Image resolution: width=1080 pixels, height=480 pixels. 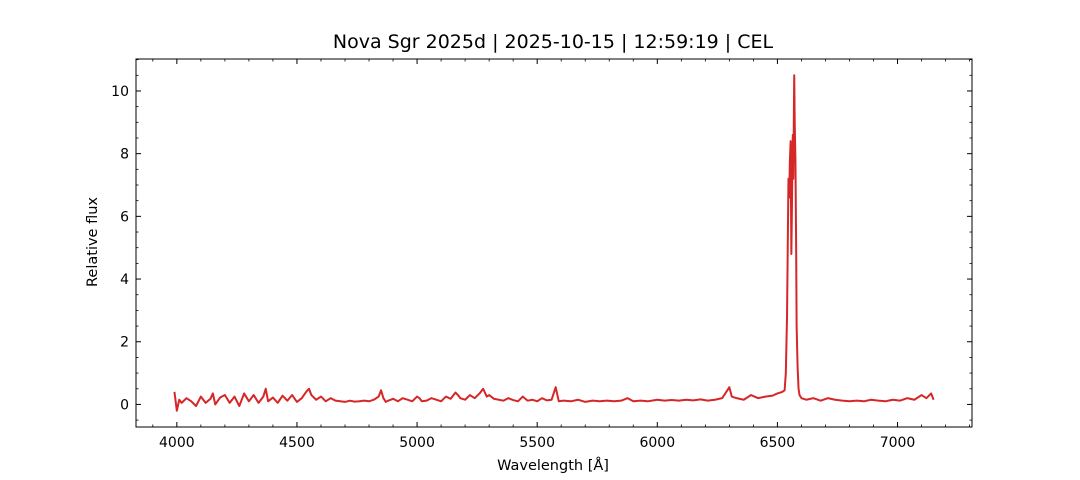 I want to click on y-tick-label: 4, so click(x=124, y=280).